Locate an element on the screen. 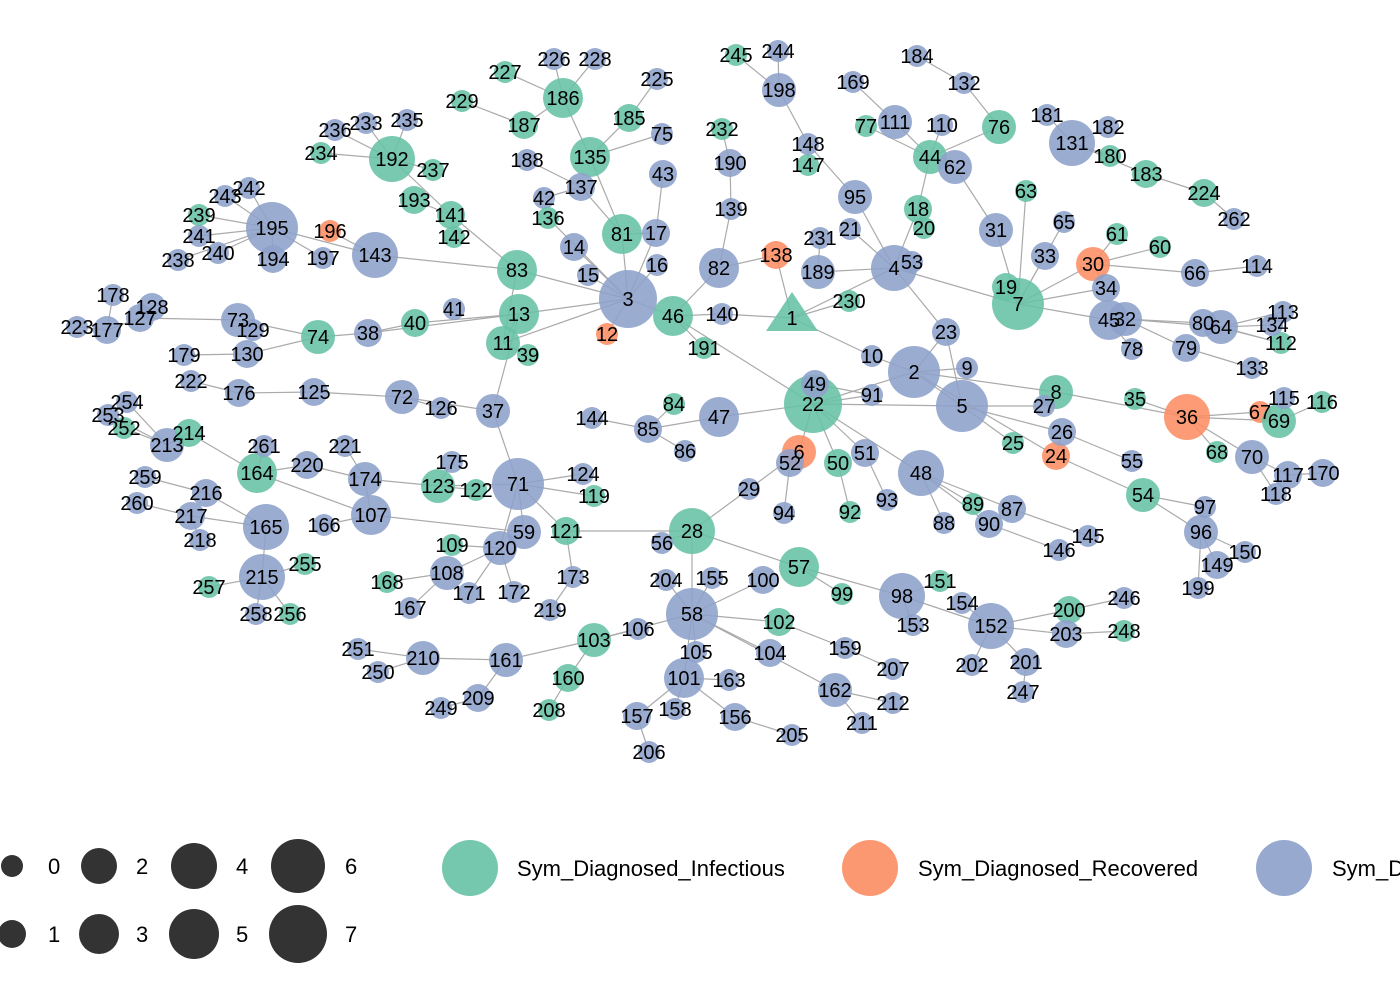  node-label-6: 6 is located at coordinates (798, 453).